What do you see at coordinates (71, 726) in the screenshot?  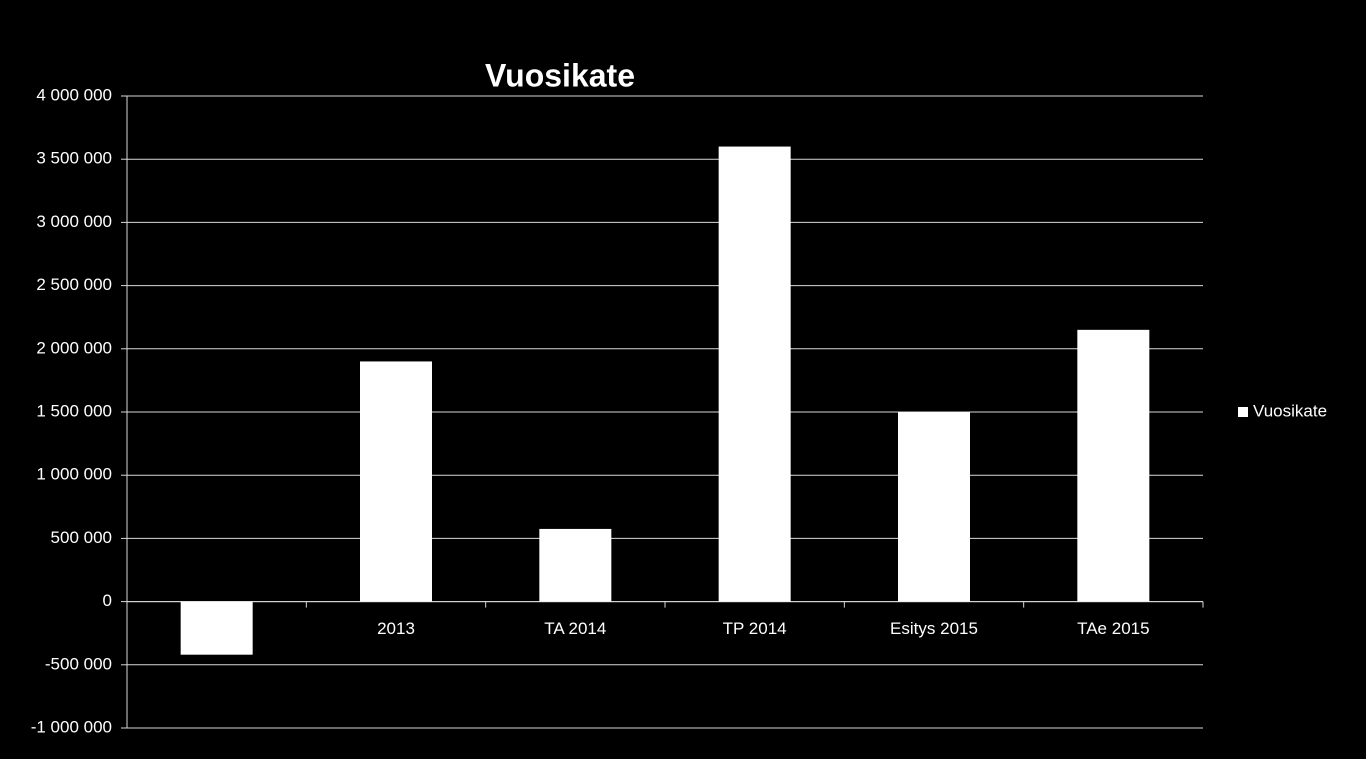 I see `y-tick-label: -1 000 000` at bounding box center [71, 726].